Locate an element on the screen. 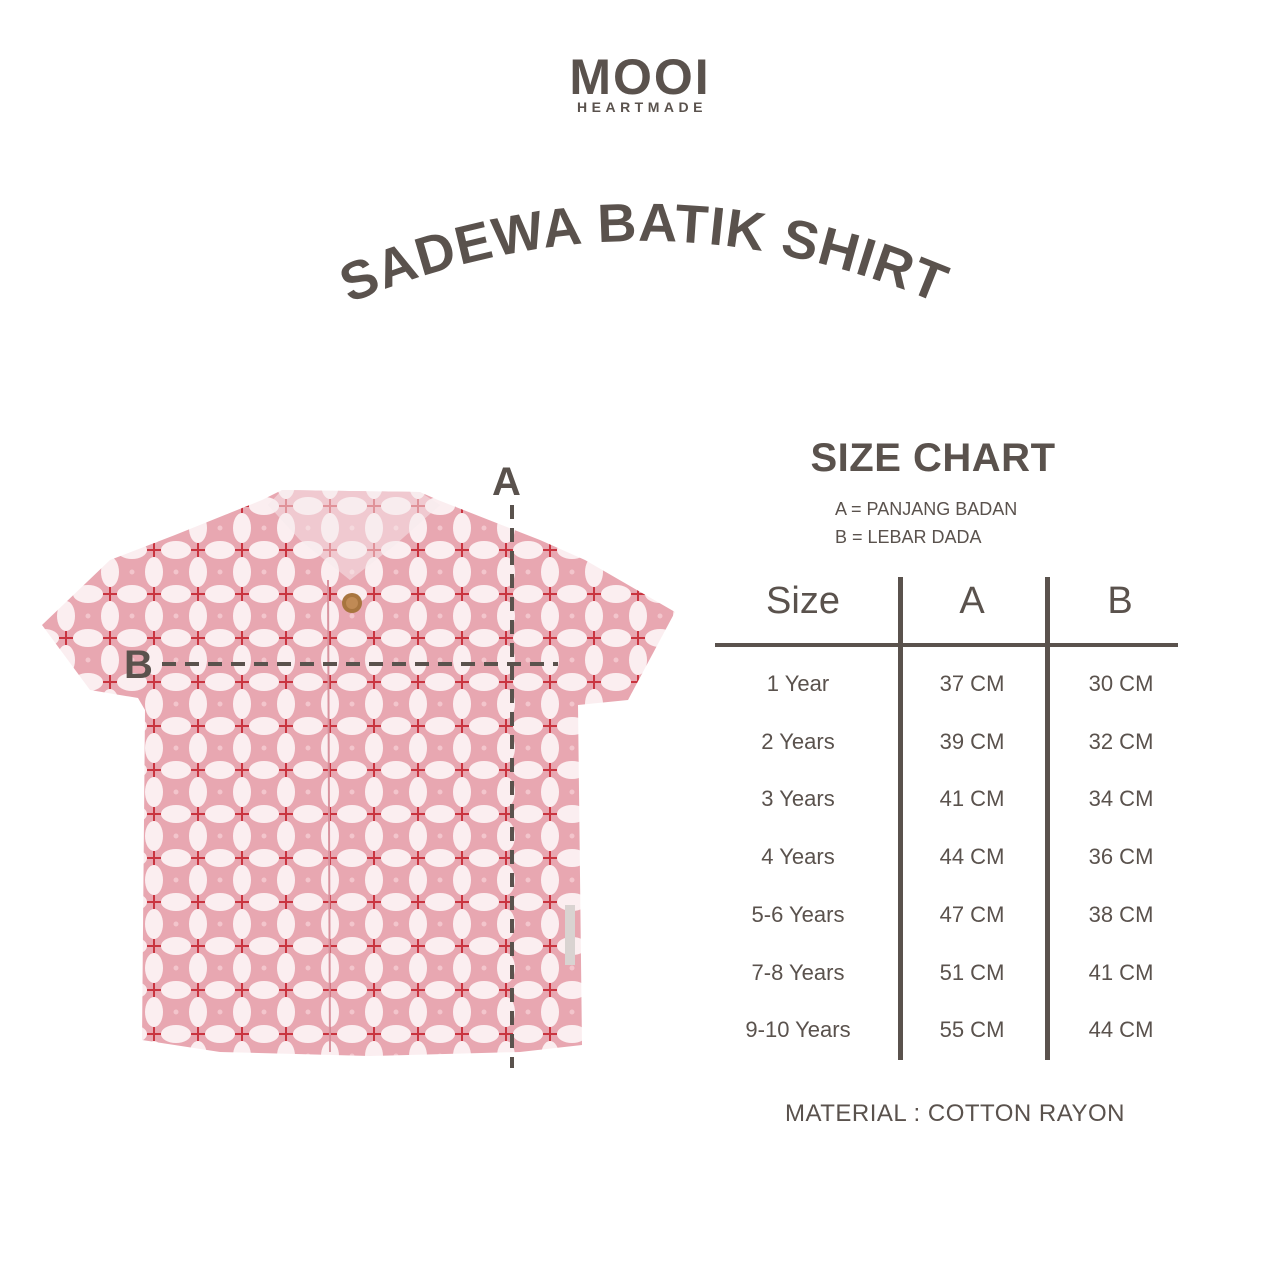 Image resolution: width=1280 pixels, height=1280 pixels. legend-a: A = PANJANG BADAN is located at coordinates (926, 509).